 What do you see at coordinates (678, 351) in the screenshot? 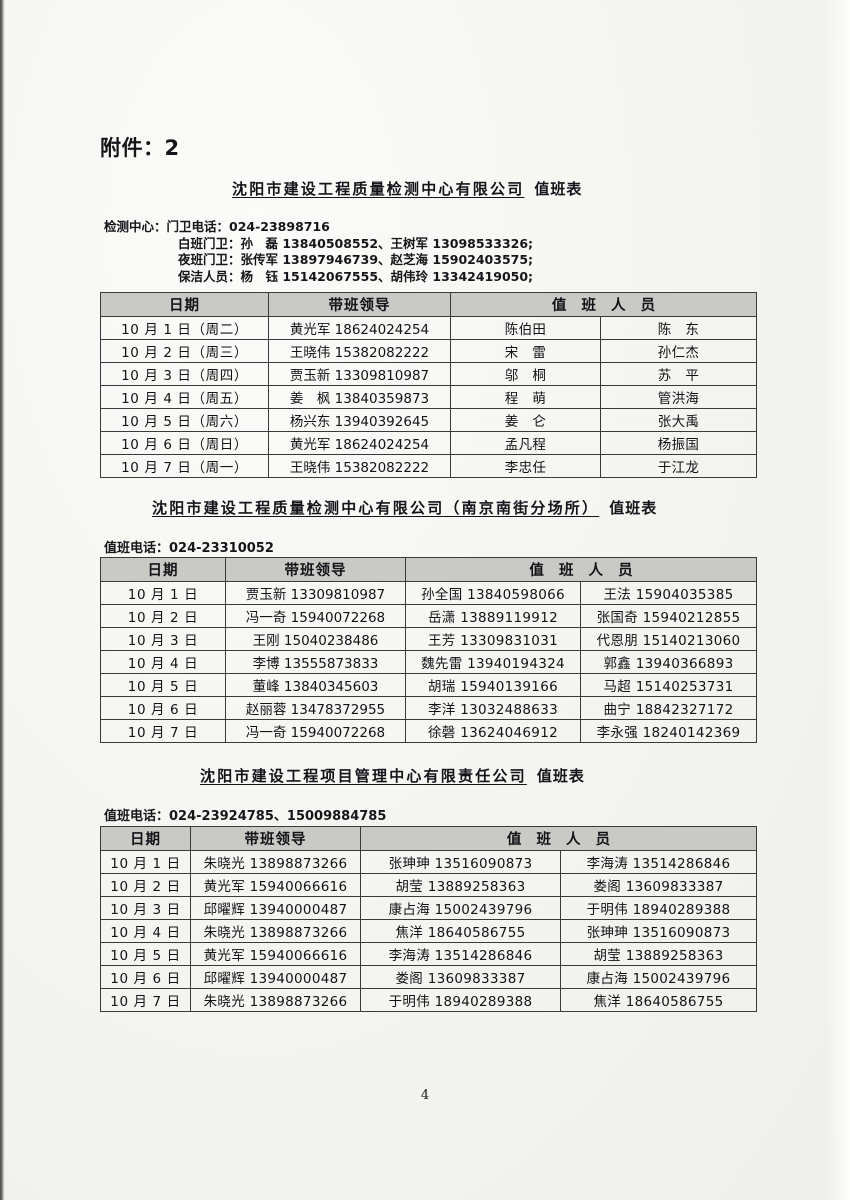
I see `cell-staff-2: 孙仁杰` at bounding box center [678, 351].